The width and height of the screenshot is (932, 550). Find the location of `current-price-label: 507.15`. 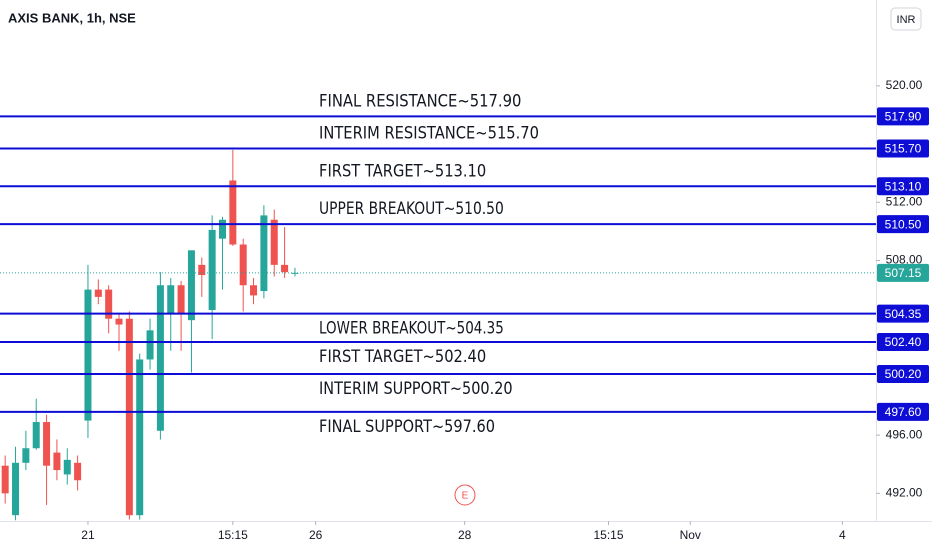

current-price-label: 507.15 is located at coordinates (903, 273).